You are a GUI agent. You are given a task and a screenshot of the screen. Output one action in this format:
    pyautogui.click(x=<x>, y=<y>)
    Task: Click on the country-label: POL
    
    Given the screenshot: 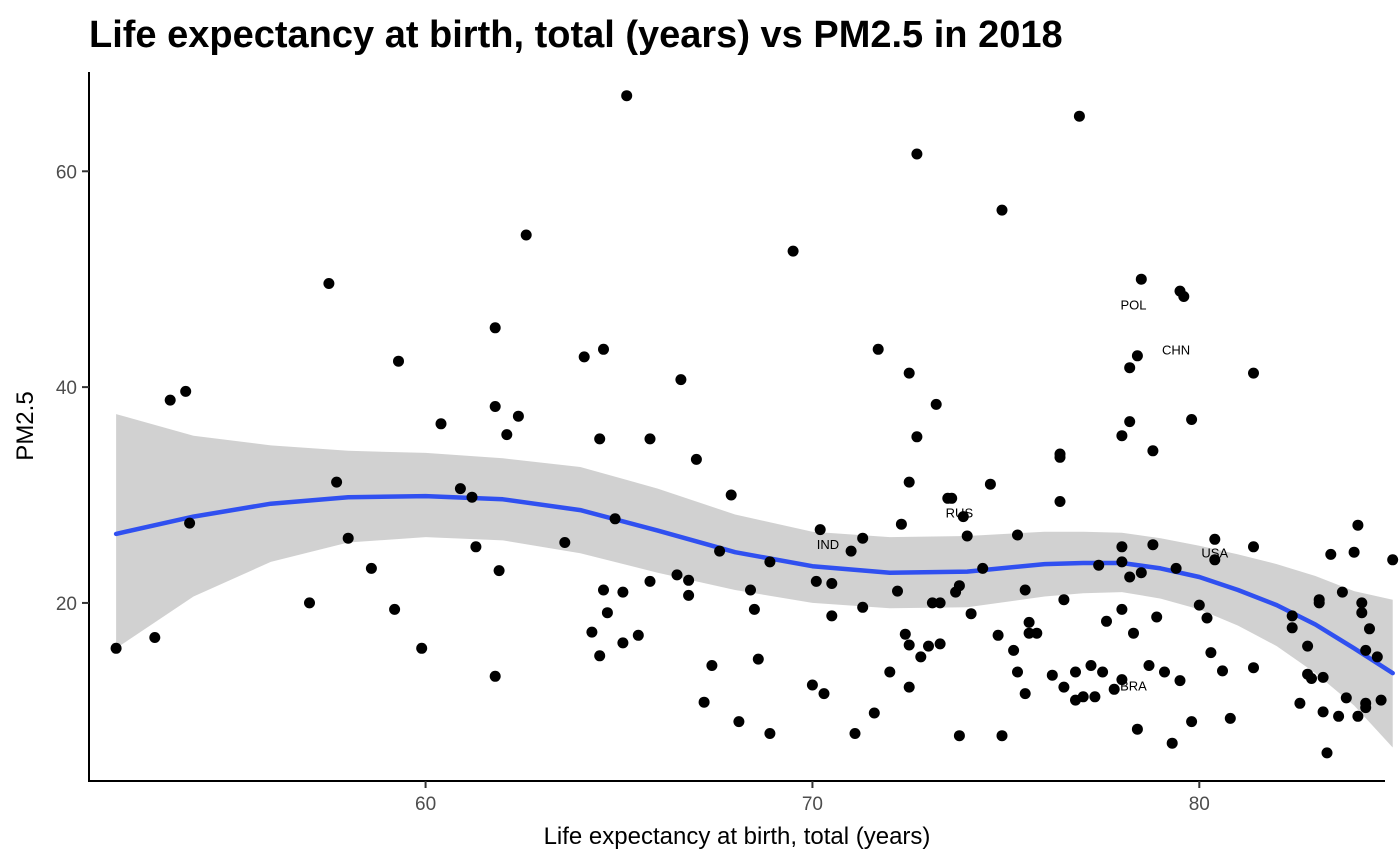 What is the action you would take?
    pyautogui.click(x=1133, y=304)
    